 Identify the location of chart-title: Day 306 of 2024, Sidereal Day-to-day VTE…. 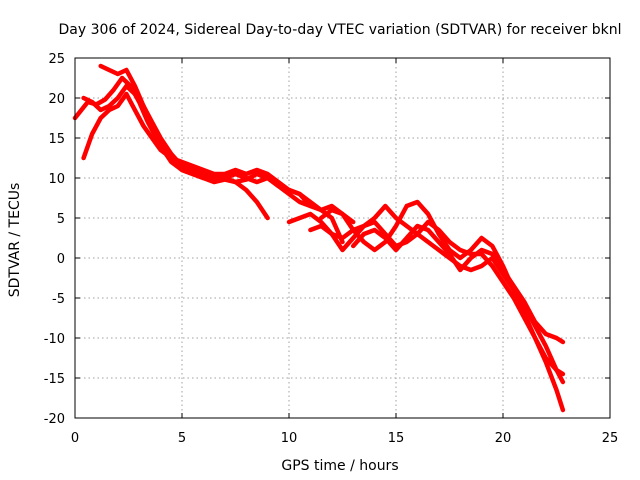
(340, 30).